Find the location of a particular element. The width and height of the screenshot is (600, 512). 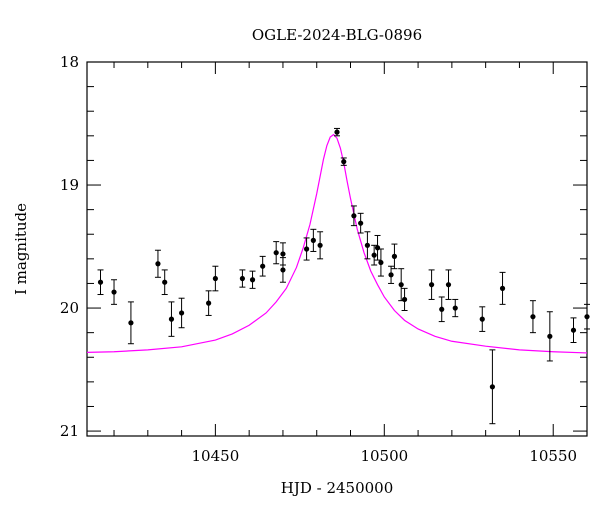

x-tick-label: 10450 is located at coordinates (216, 456).